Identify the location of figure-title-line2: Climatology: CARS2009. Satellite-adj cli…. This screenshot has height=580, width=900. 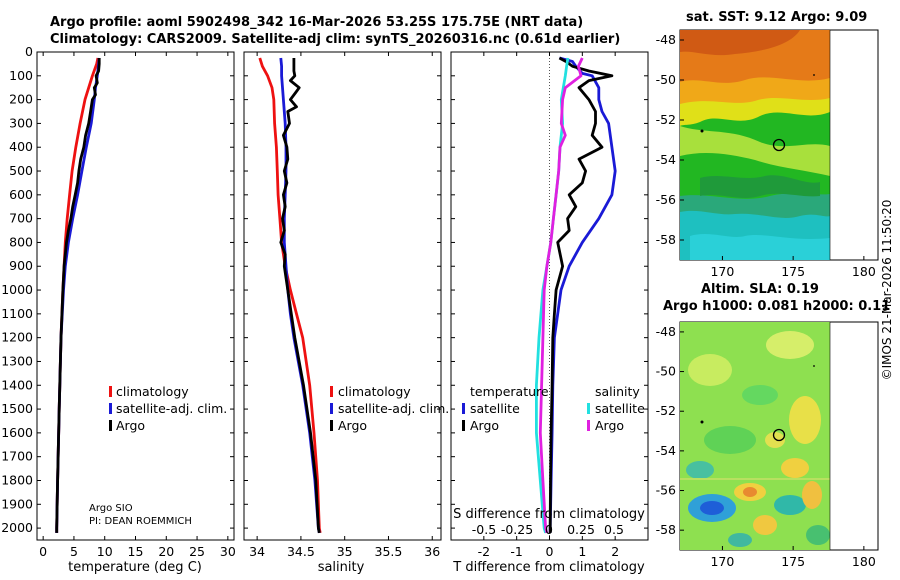
(335, 39).